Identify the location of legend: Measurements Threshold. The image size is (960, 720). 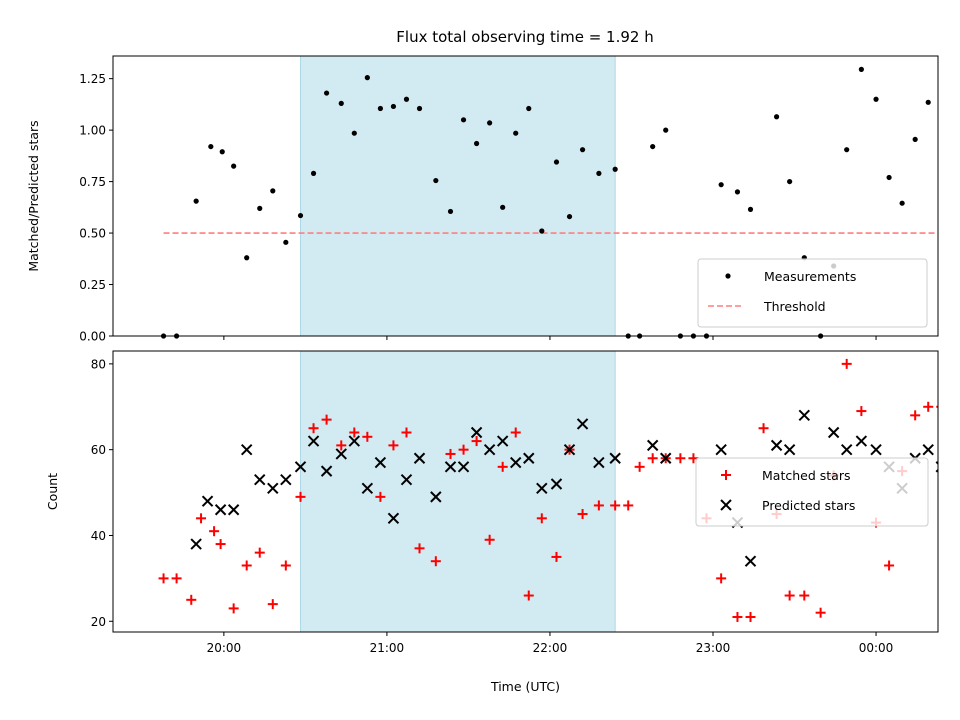
(812, 293).